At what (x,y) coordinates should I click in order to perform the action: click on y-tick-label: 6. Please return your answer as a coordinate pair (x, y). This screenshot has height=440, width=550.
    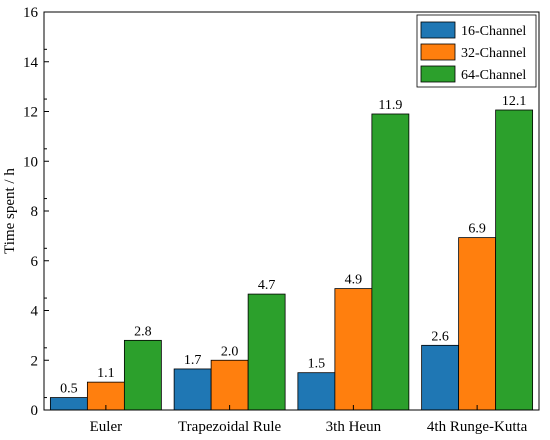
    Looking at the image, I should click on (35, 262).